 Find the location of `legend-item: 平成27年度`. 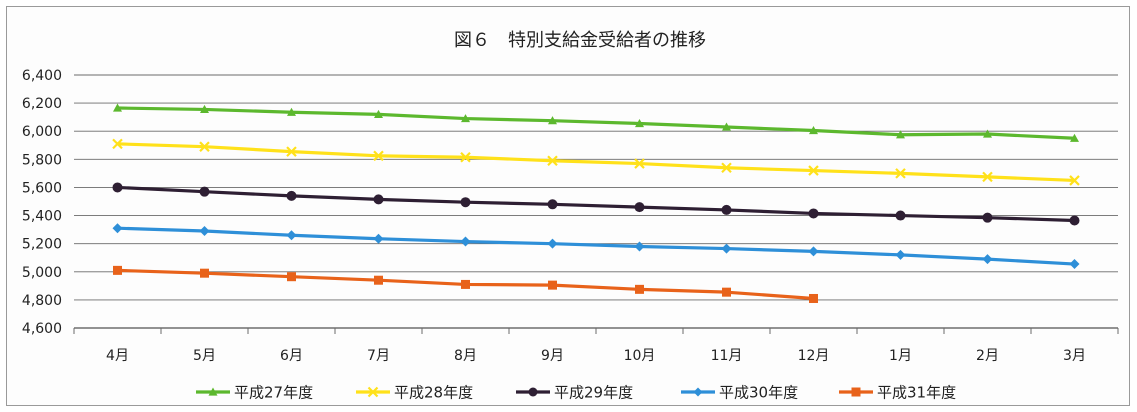

legend-item: 平成27年度 is located at coordinates (254, 393).